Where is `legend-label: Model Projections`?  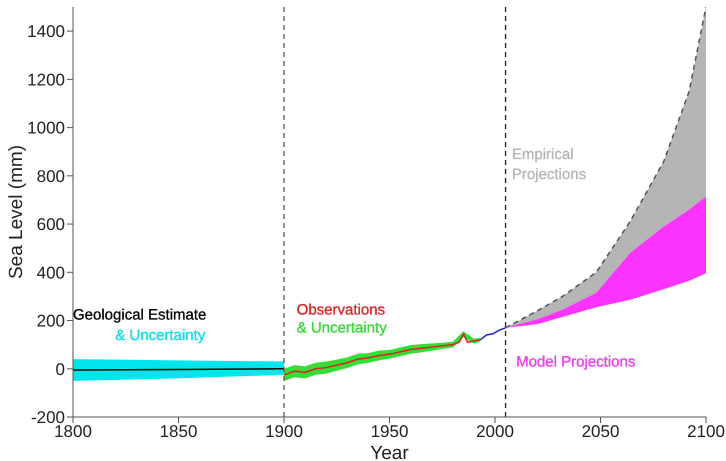
legend-label: Model Projections is located at coordinates (576, 361).